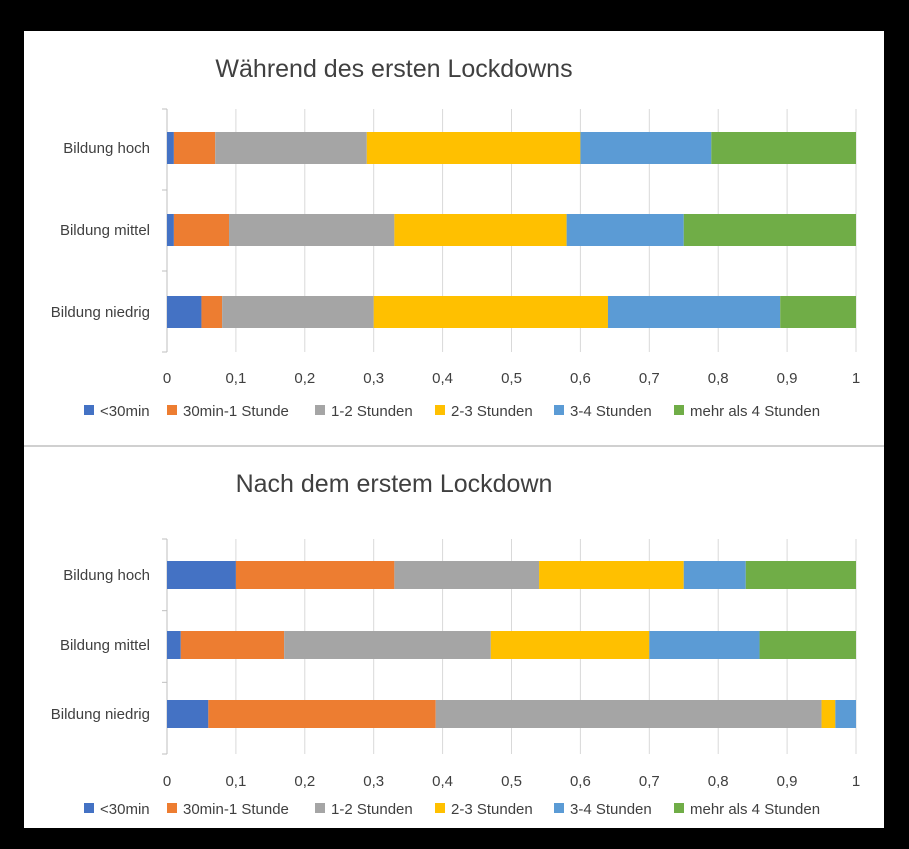 The image size is (909, 849). Describe the element at coordinates (394, 484) in the screenshot. I see `chart-title: Nach dem erstem Lockdown` at that location.